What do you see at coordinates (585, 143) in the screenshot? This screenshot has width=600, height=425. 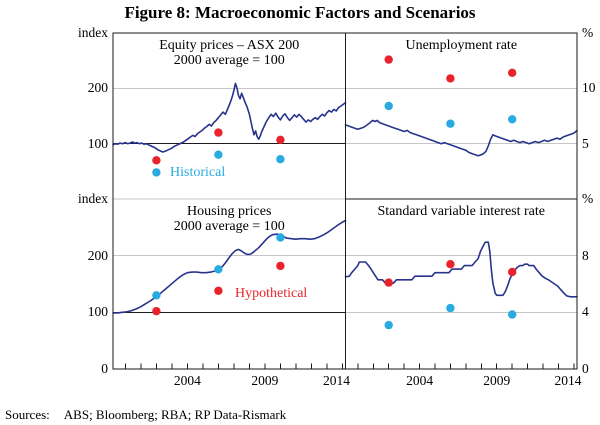 I see `y-tick-label: 5` at bounding box center [585, 143].